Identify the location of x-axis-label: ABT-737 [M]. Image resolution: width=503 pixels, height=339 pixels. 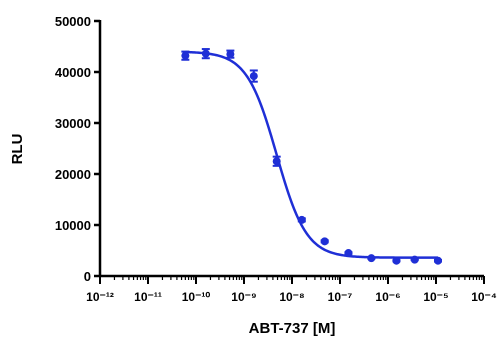
(292, 328).